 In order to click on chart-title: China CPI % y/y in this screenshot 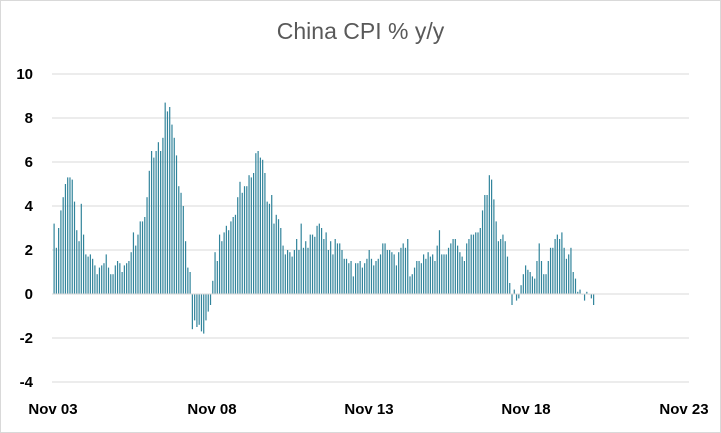, I will do `click(360, 31)`.